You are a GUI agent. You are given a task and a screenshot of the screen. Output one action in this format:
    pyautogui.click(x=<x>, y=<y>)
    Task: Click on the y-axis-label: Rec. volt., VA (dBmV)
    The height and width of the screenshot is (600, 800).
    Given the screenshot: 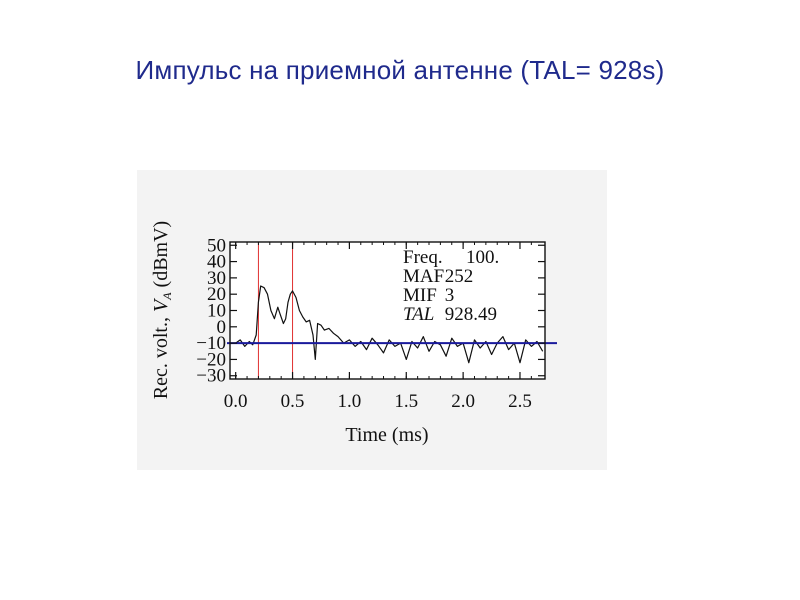 What is the action you would take?
    pyautogui.click(x=162, y=310)
    